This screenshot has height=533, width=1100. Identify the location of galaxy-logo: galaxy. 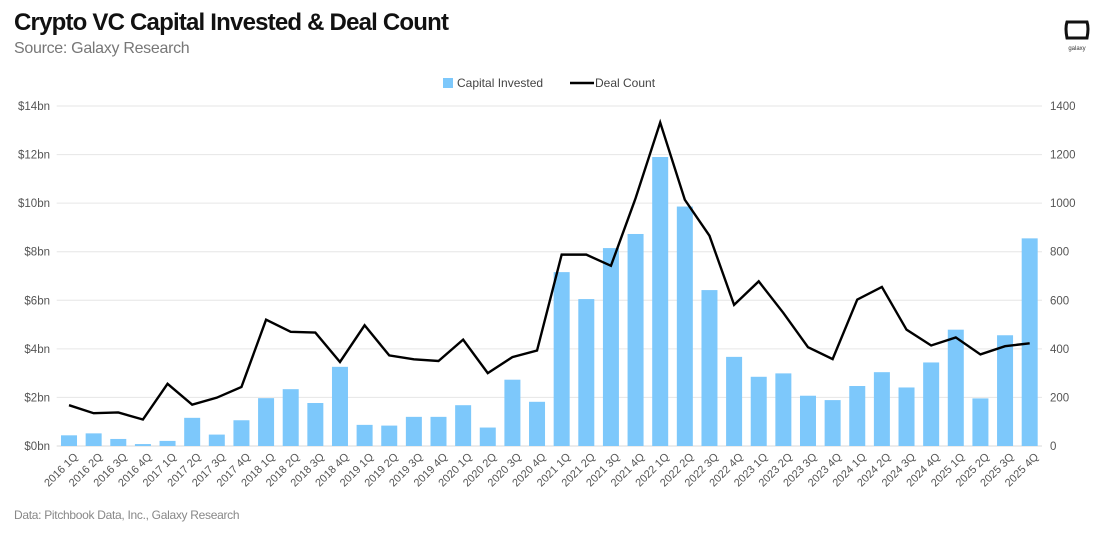
(1077, 36).